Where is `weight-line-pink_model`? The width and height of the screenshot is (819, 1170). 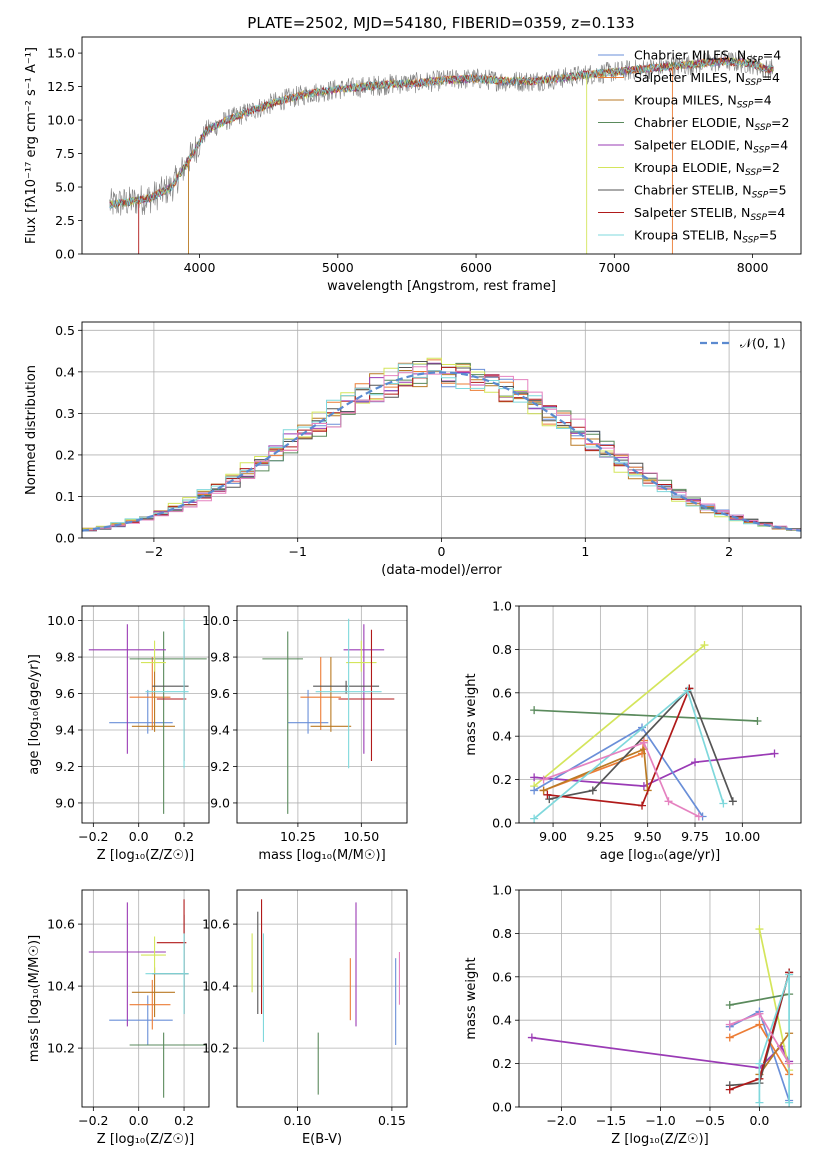 weight-line-pink_model is located at coordinates (621, 779).